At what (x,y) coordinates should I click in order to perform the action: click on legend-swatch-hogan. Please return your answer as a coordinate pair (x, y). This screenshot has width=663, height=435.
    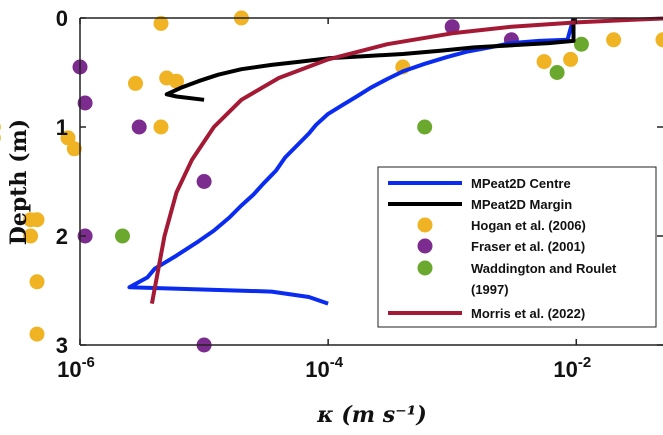
    Looking at the image, I should click on (425, 225).